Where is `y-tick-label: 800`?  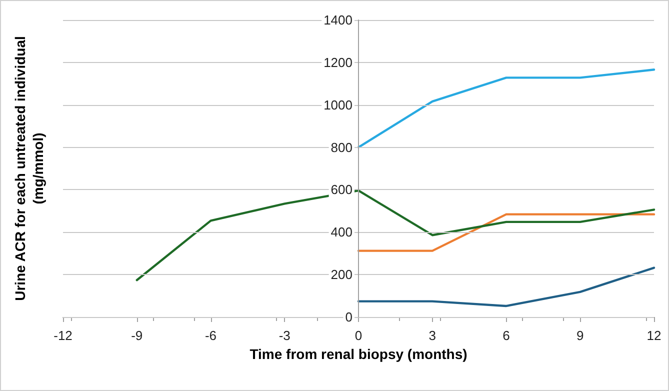 y-tick-label: 800 is located at coordinates (341, 147).